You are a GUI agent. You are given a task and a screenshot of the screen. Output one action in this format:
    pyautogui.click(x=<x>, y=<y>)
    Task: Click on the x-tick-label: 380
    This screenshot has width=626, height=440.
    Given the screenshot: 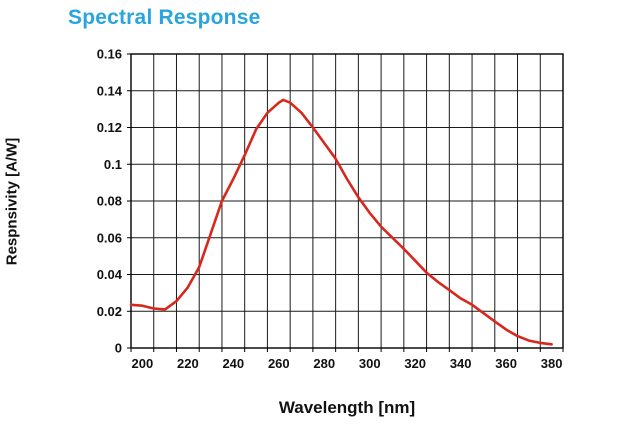 What is the action you would take?
    pyautogui.click(x=552, y=363)
    